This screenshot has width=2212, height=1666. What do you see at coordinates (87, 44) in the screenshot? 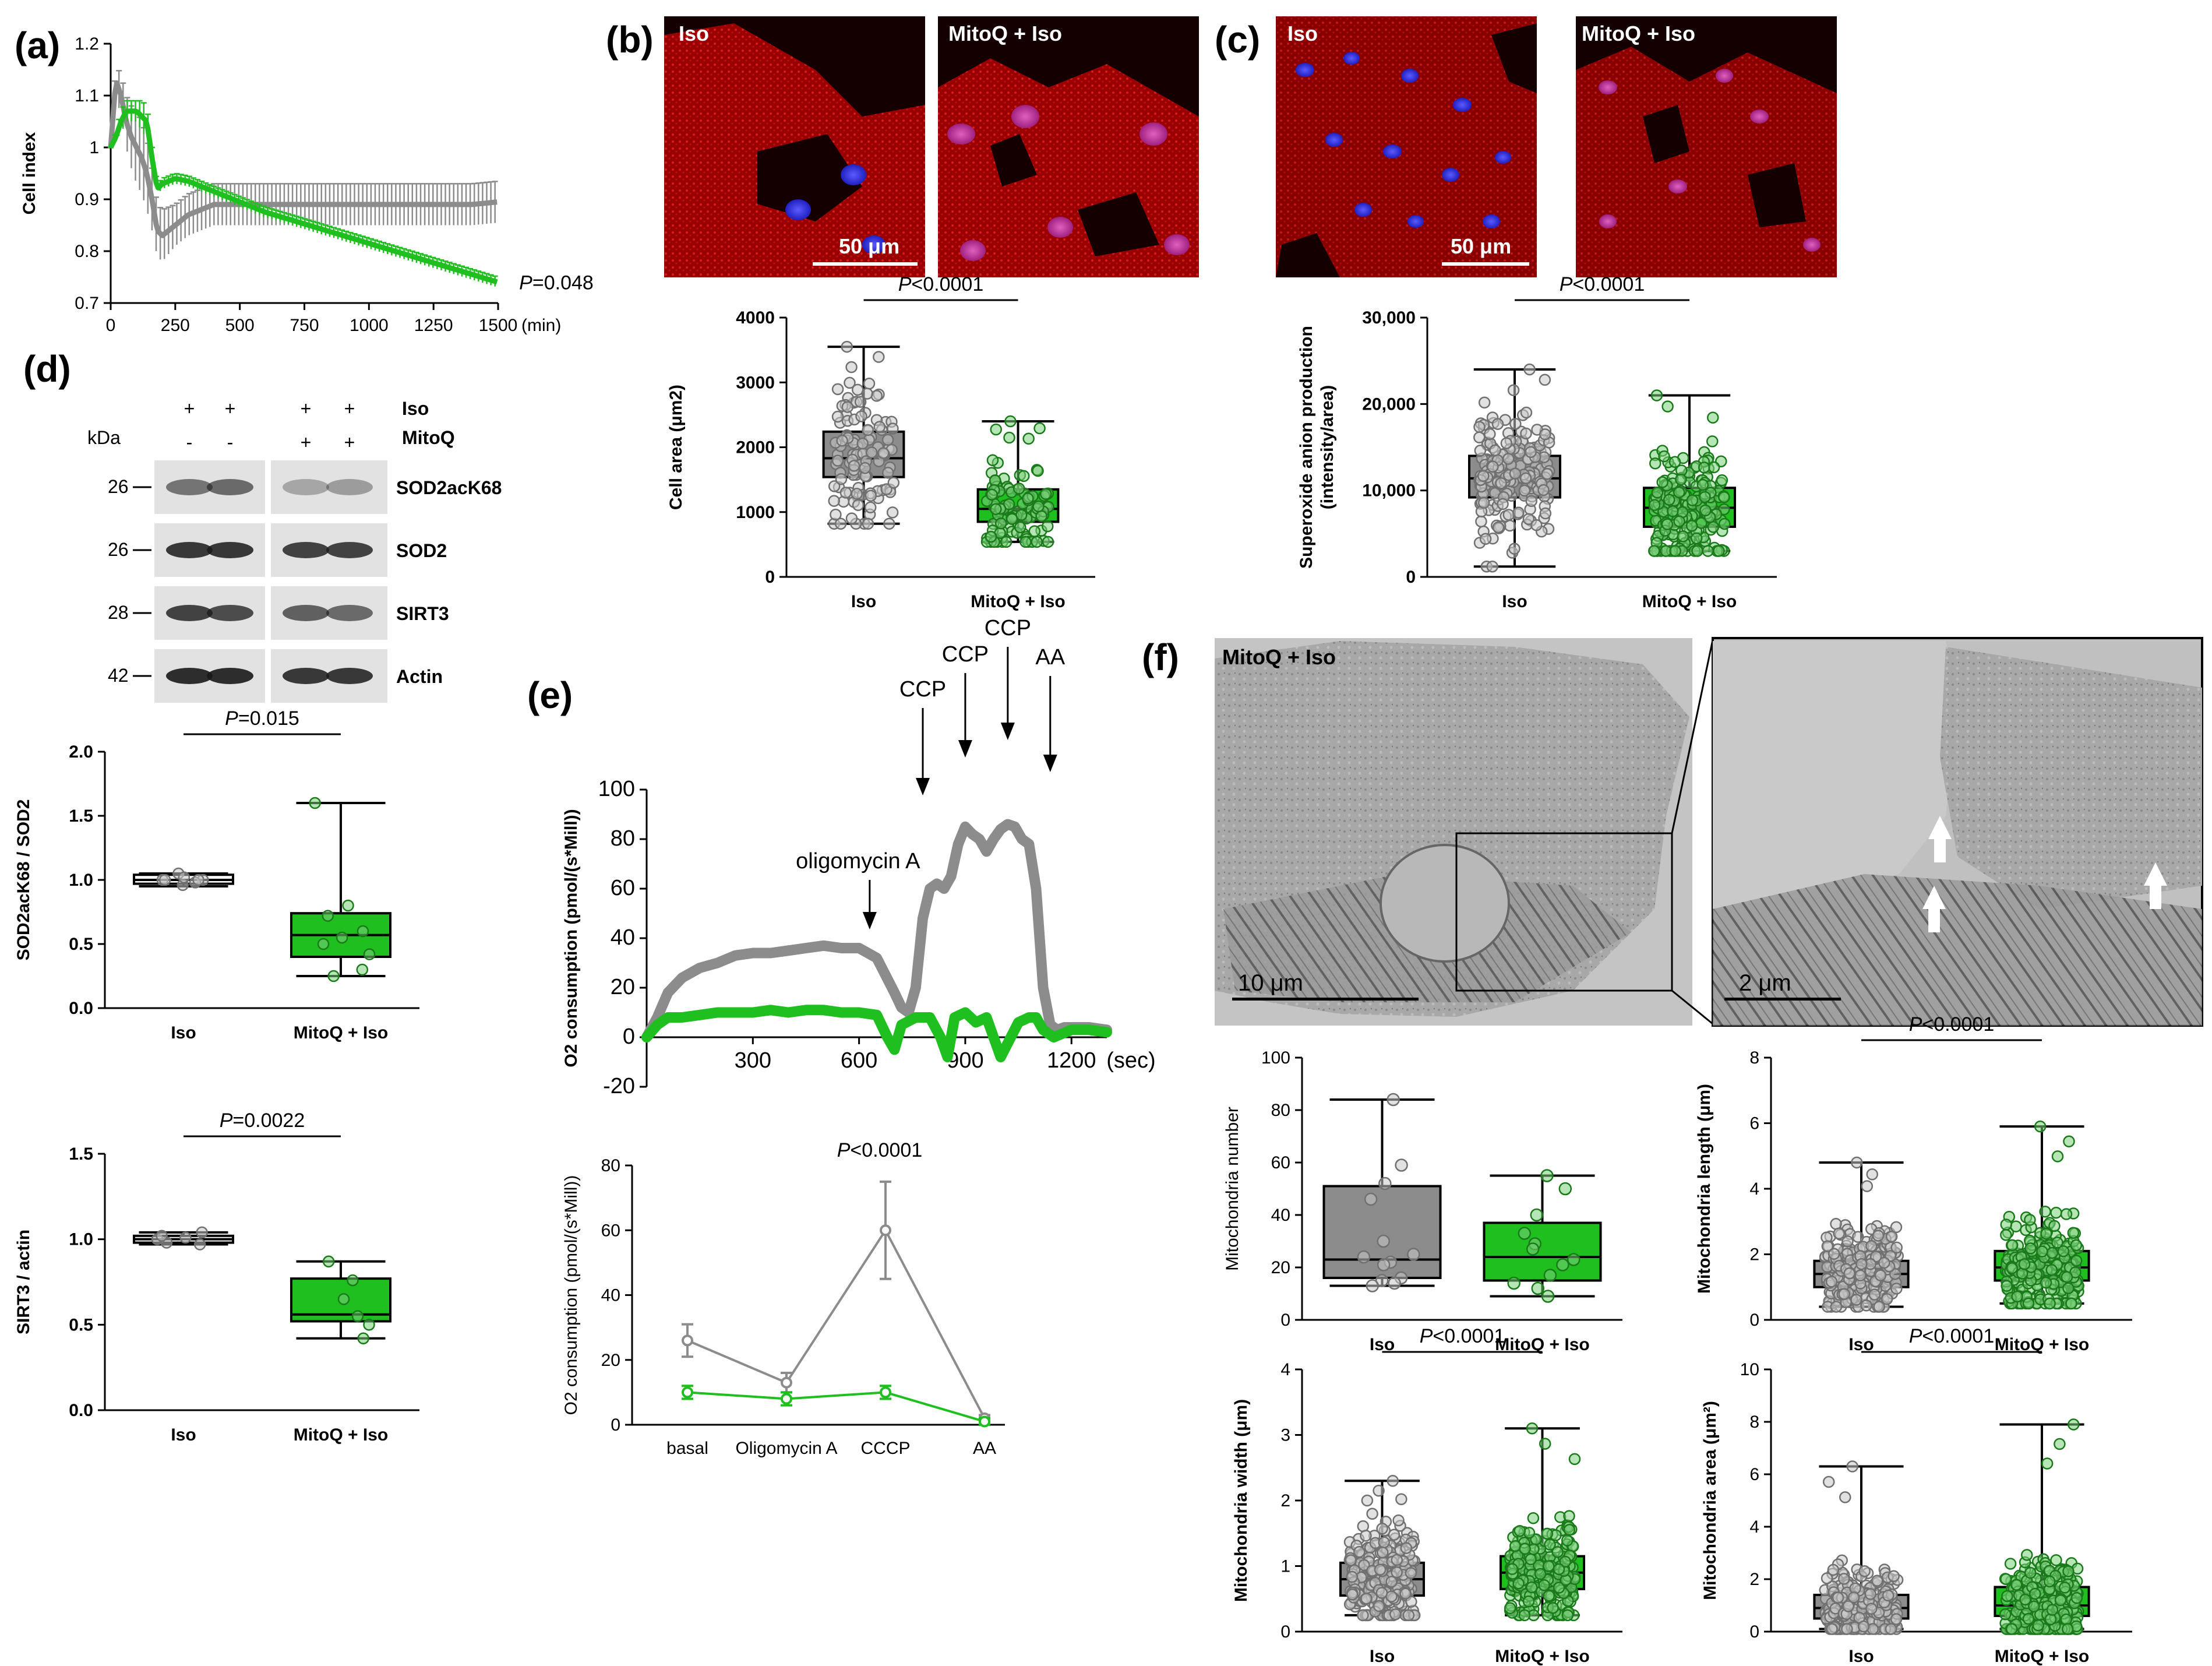
I see `a-ytick-label-5: 1.2` at bounding box center [87, 44].